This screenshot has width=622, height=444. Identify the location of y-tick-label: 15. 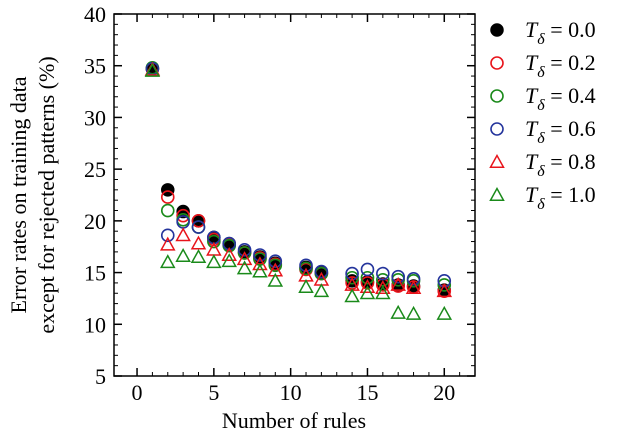
(95, 273).